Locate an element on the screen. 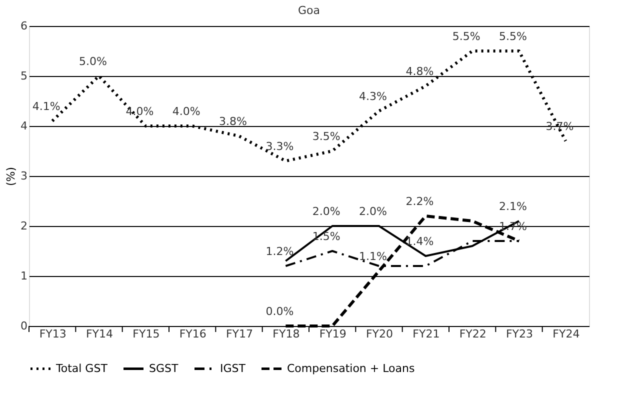 This screenshot has width=630, height=408. x-tick-label: FY21 is located at coordinates (426, 334).